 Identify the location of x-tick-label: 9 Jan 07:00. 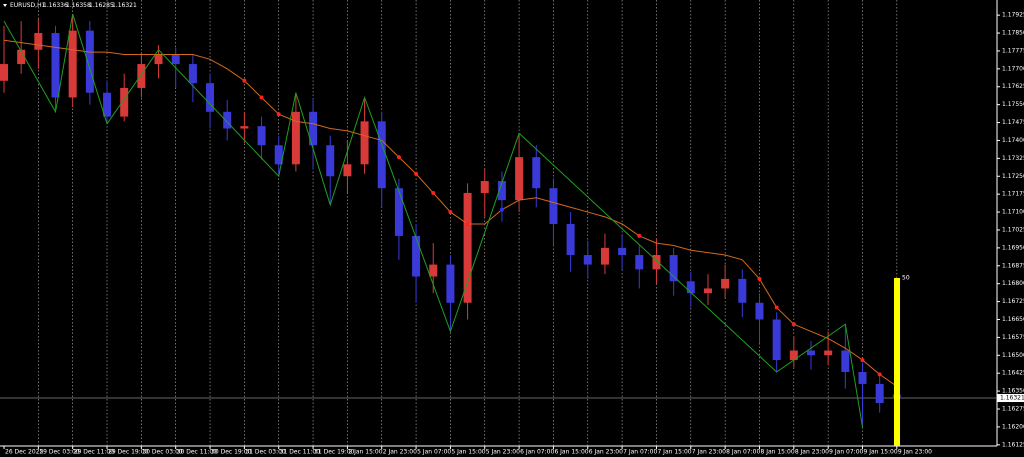
(846, 452).